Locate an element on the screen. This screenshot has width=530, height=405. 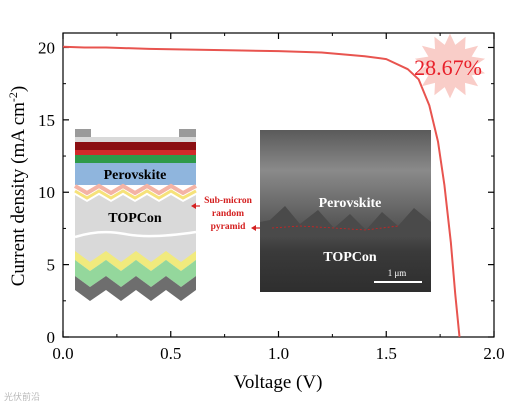
yellow-zigzag-layer is located at coordinates (135, 194).